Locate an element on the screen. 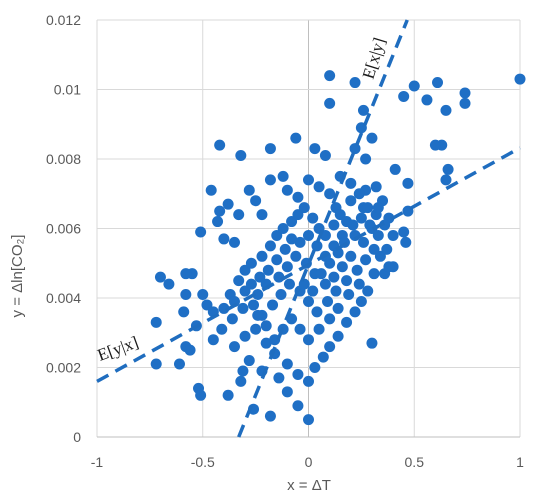 Image resolution: width=550 pixels, height=503 pixels. y-tick-label: 0.012 is located at coordinates (63, 20).